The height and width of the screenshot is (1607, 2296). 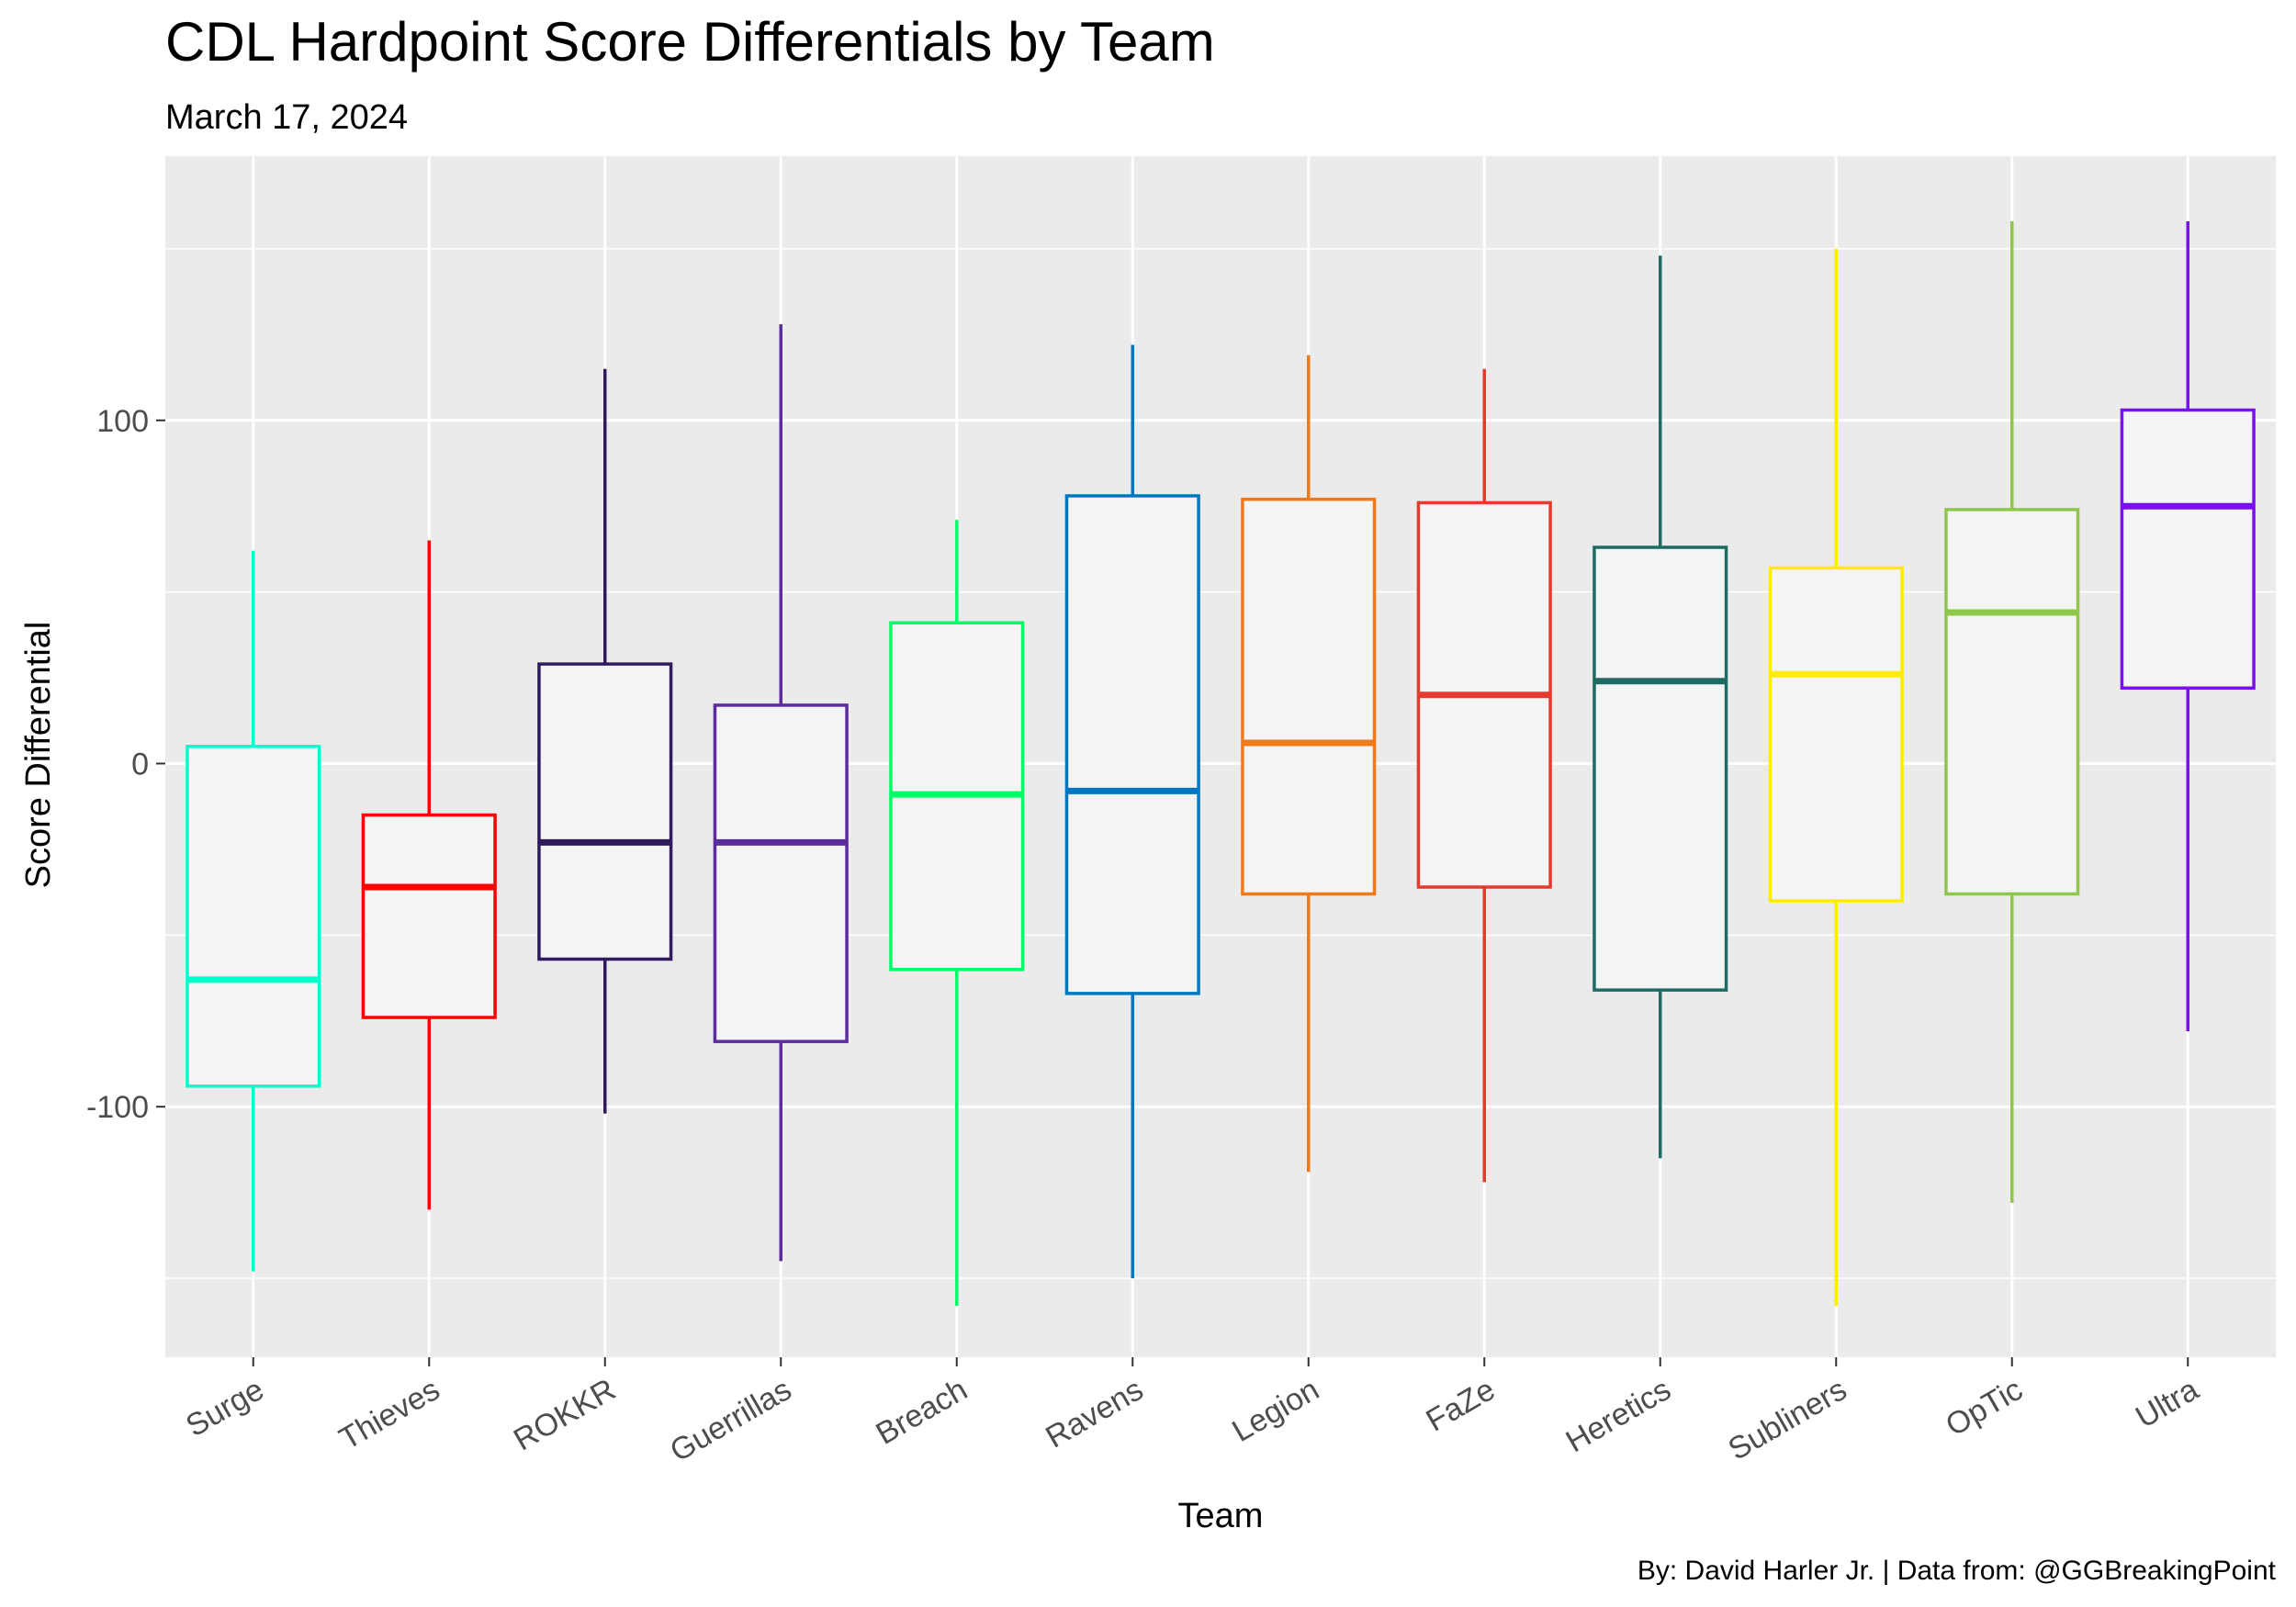 I want to click on x-tick-label: Subliners, so click(x=1787, y=1419).